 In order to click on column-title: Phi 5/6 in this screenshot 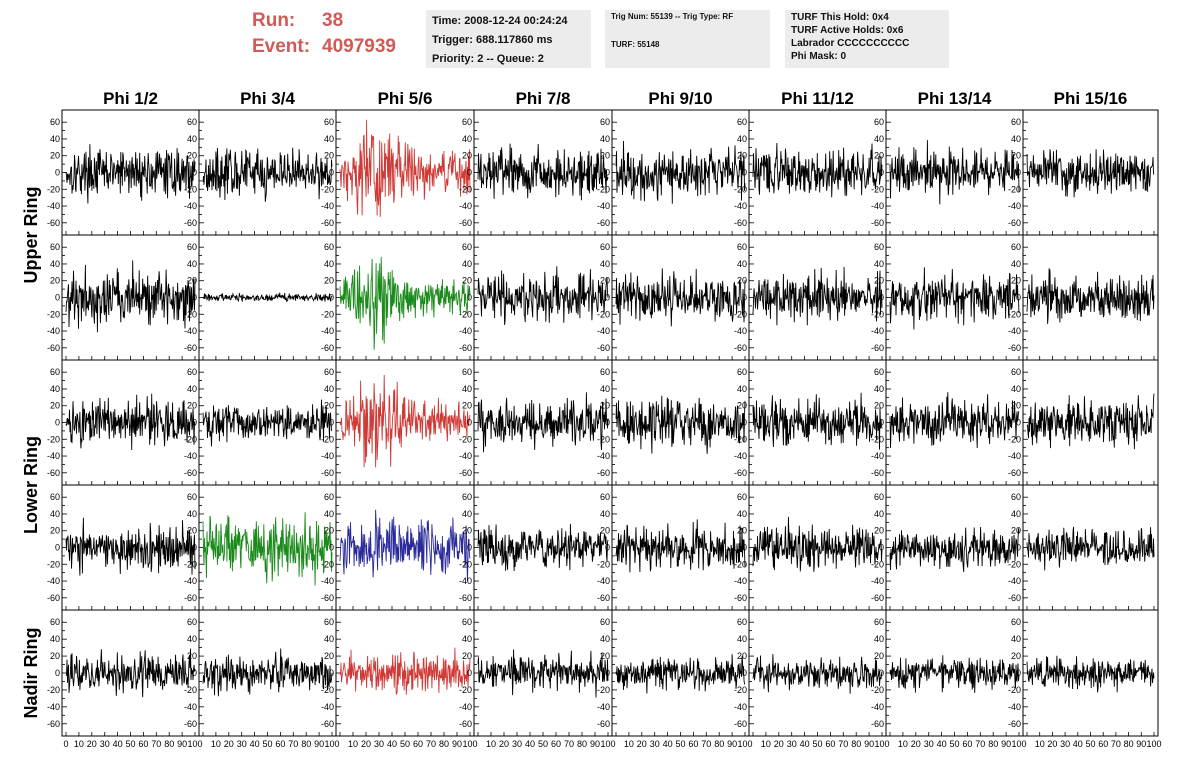, I will do `click(405, 98)`.